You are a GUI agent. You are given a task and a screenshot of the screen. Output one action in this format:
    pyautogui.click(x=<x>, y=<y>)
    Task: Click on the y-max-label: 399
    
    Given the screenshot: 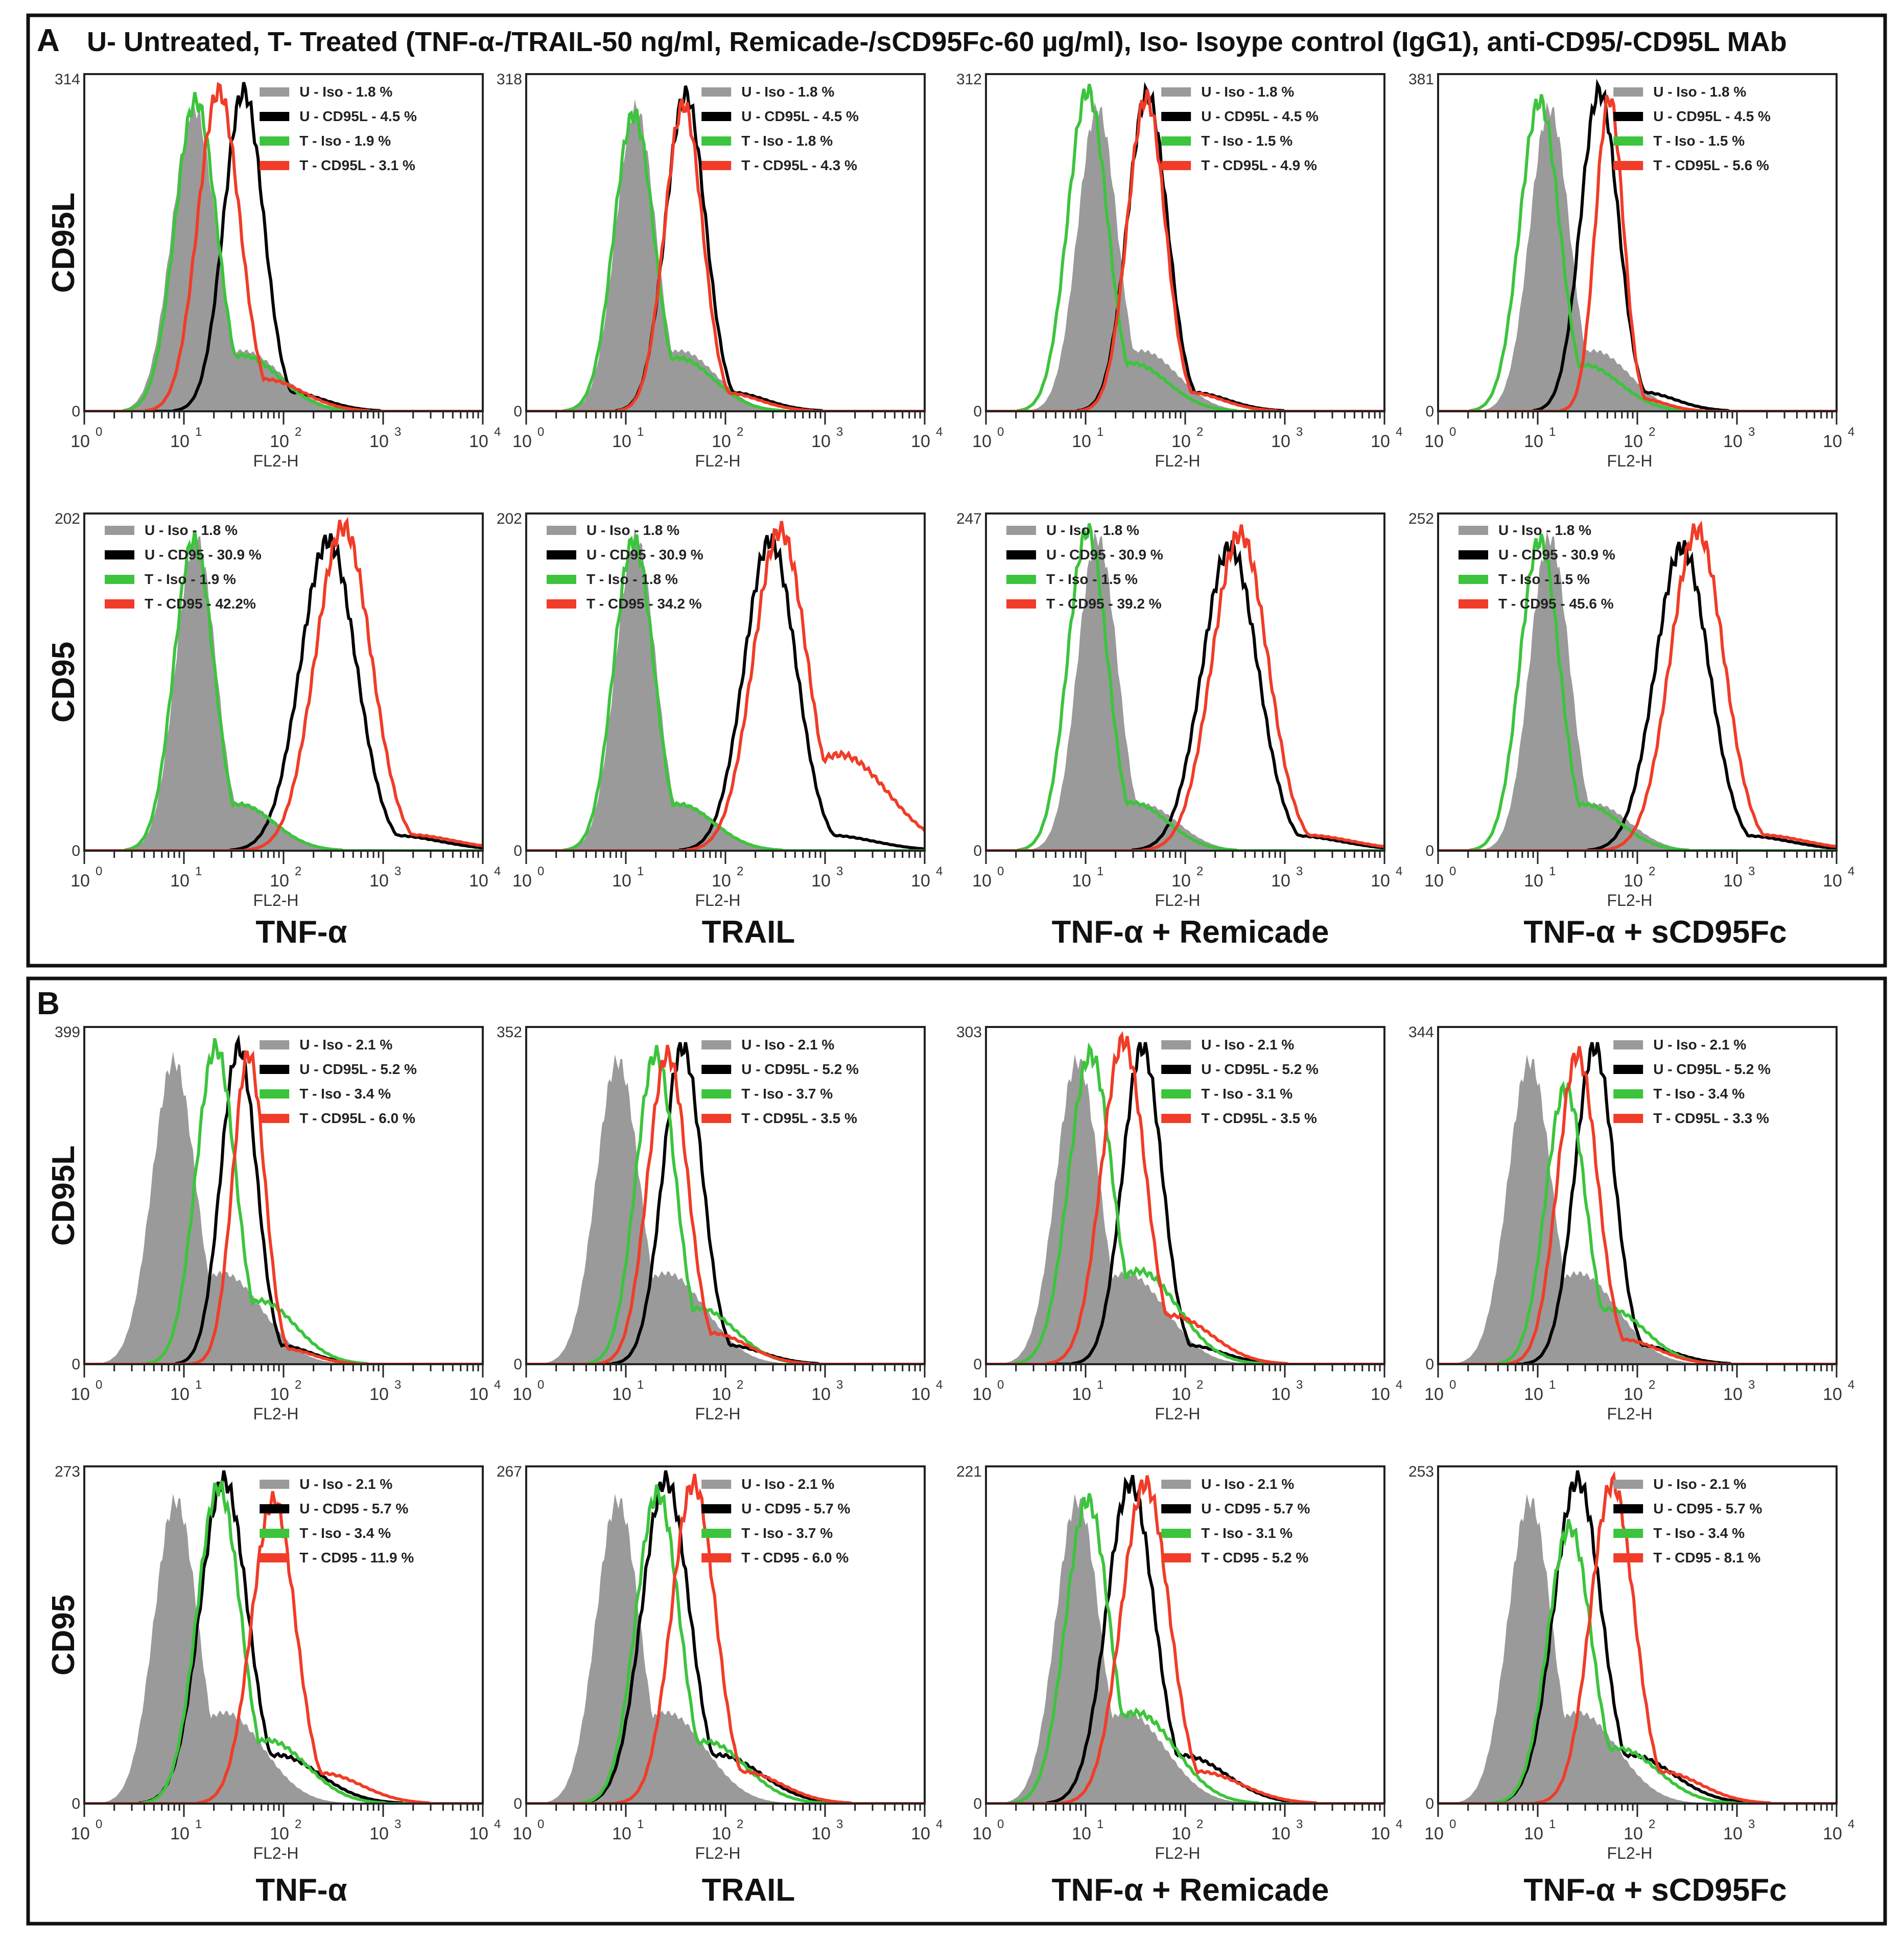 What is the action you would take?
    pyautogui.click(x=67, y=1032)
    